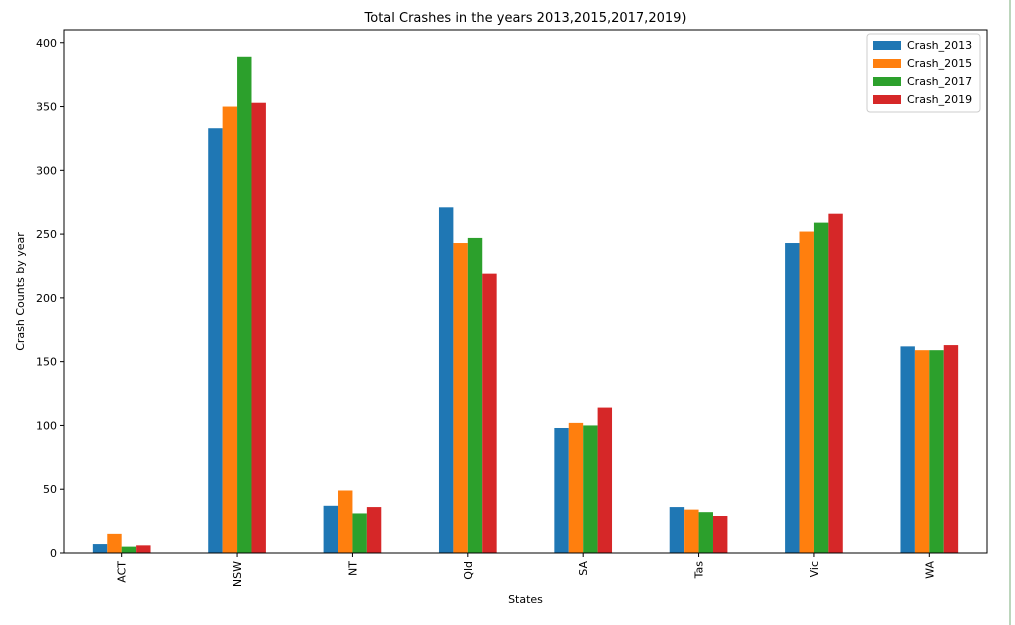 This screenshot has width=1015, height=625. I want to click on x-tick-label: Tas, so click(699, 570).